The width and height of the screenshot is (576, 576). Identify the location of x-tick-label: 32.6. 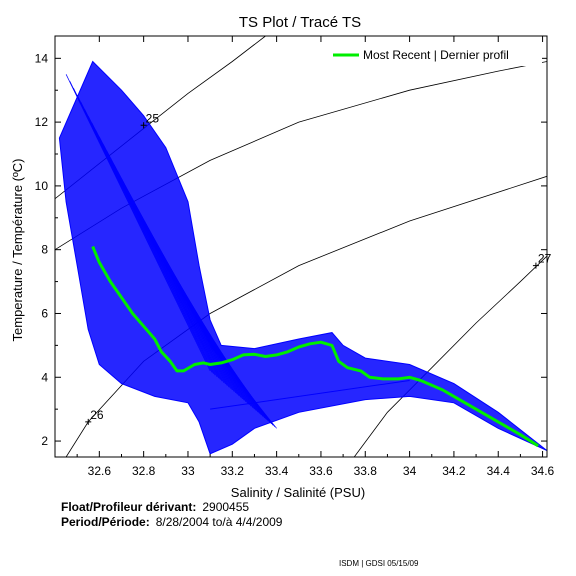
(100, 471).